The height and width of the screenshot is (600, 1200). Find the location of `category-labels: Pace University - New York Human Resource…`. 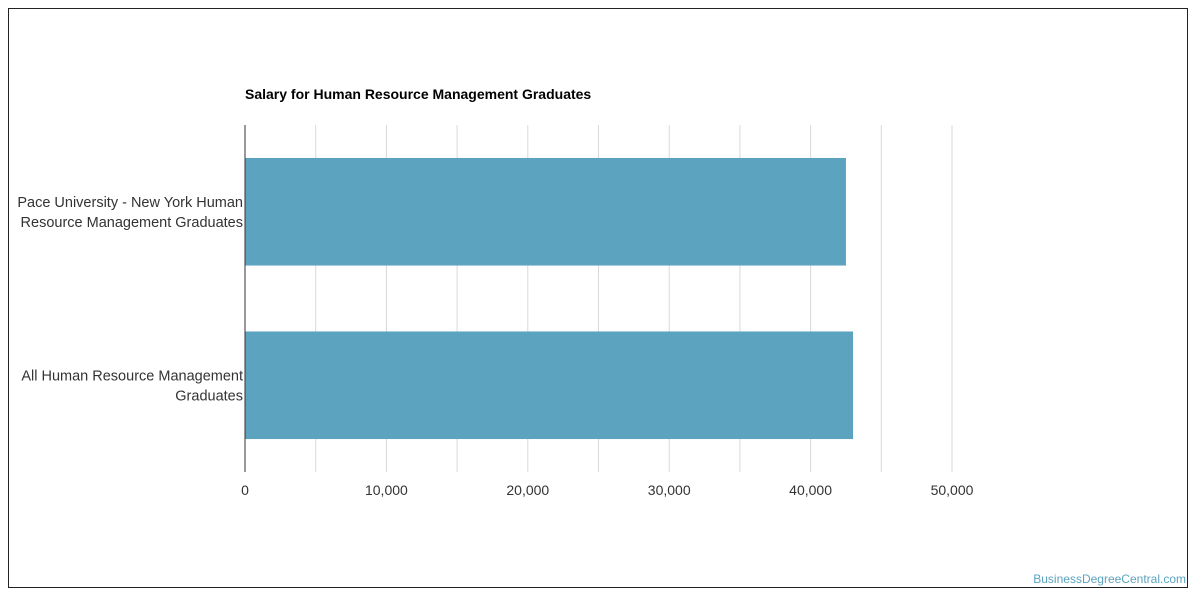

category-labels: Pace University - New York Human Resource… is located at coordinates (130, 300).